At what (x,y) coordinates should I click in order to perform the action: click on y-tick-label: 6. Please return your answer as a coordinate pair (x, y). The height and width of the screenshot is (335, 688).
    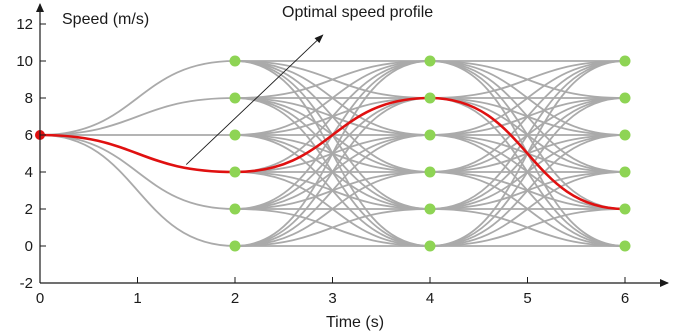
    Looking at the image, I should click on (29, 135).